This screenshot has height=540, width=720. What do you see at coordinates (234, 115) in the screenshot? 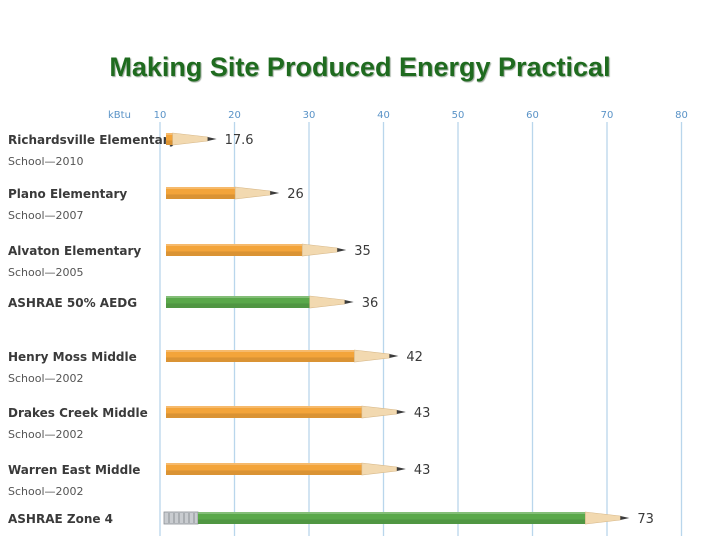
I see `x-tick-label-20: 20` at bounding box center [234, 115].